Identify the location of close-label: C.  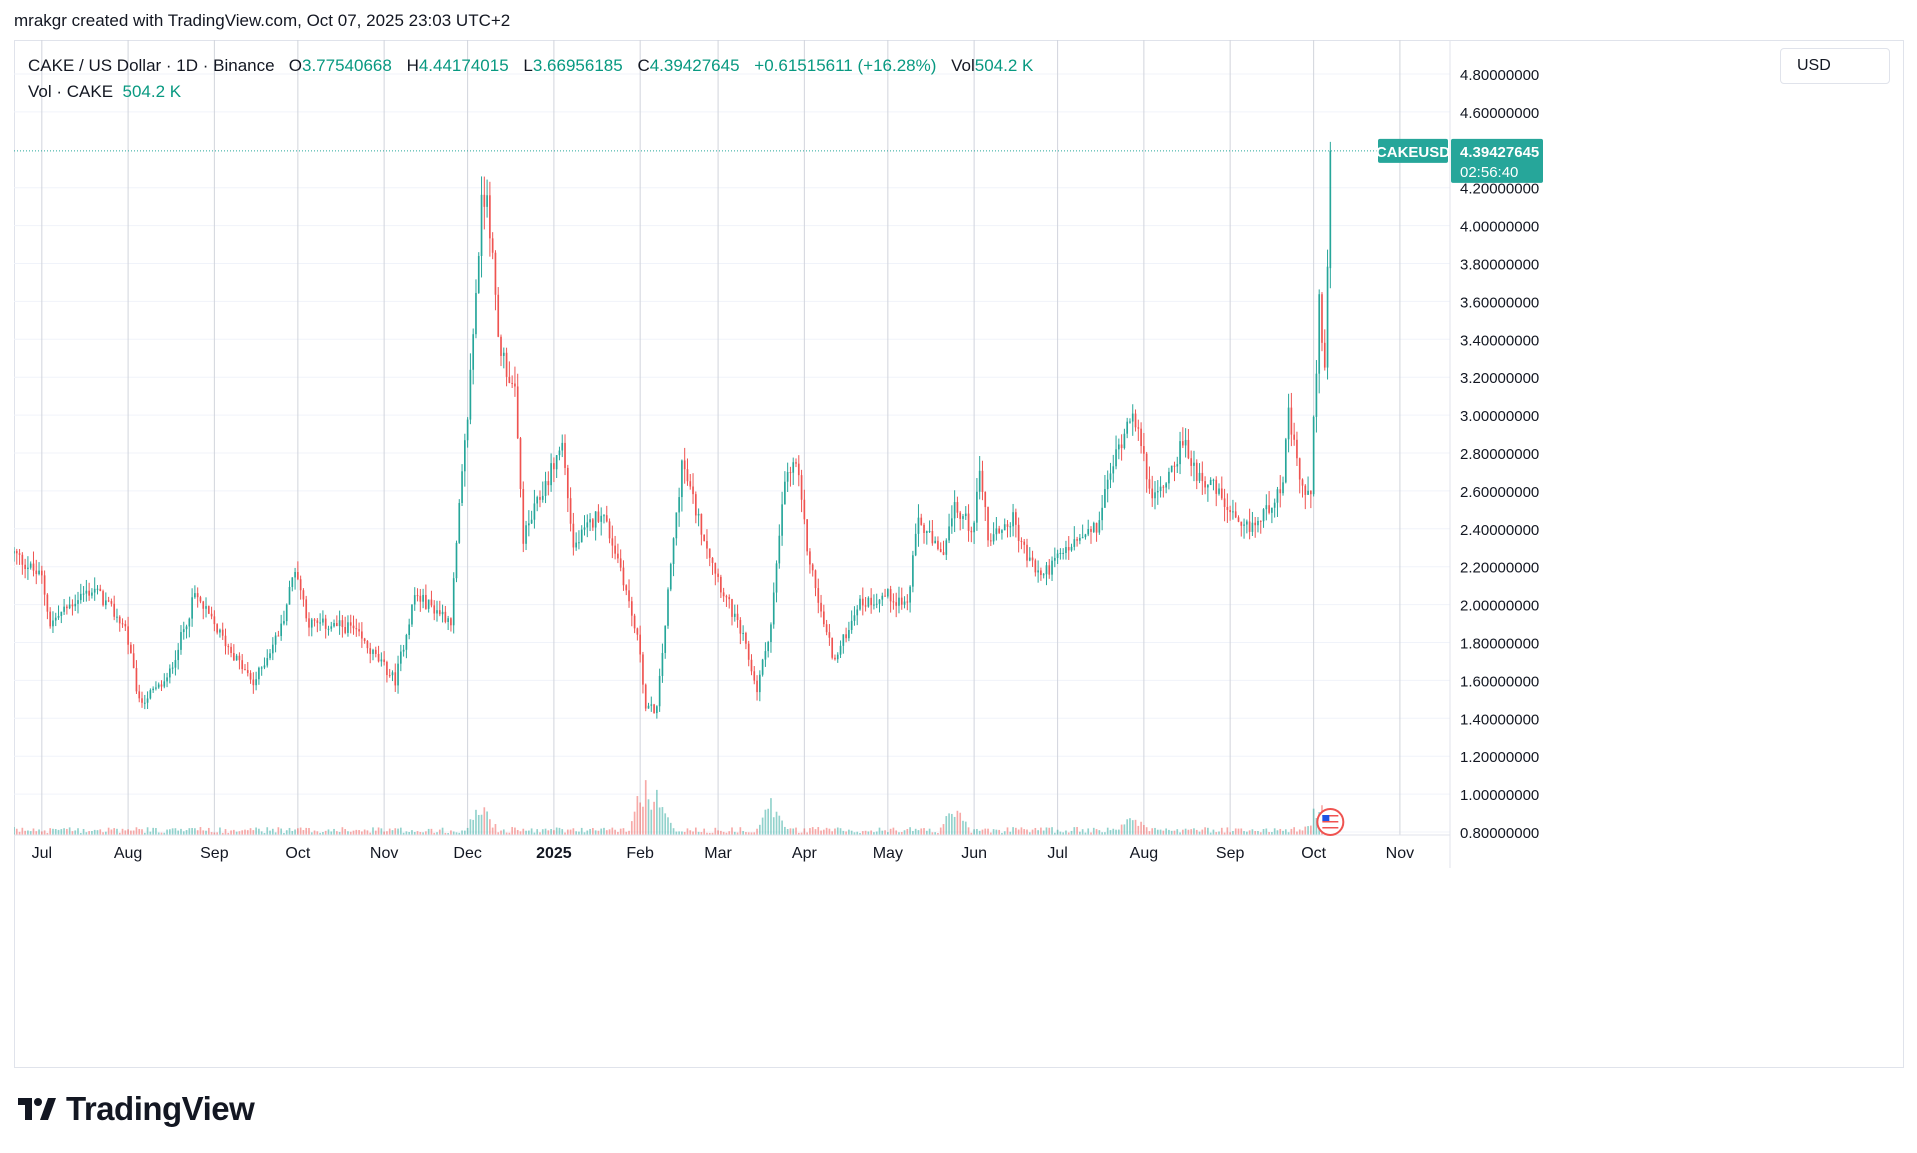
(643, 65).